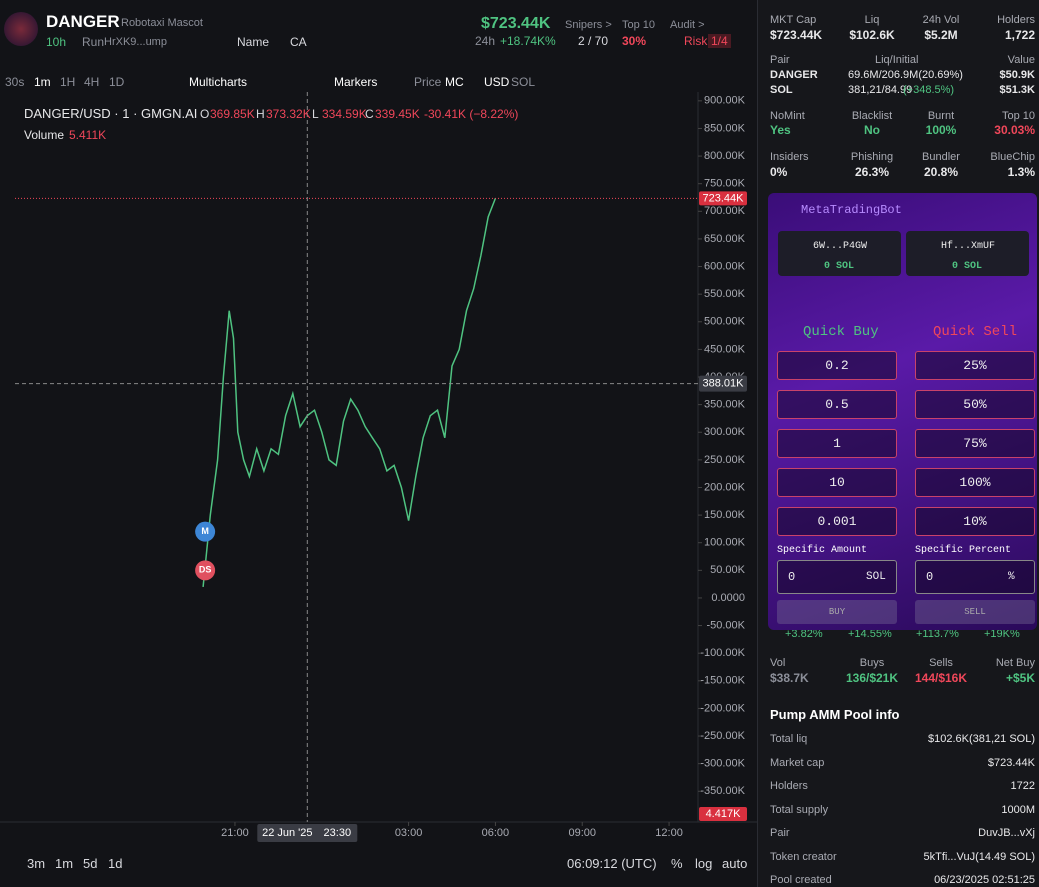  What do you see at coordinates (725, 239) in the screenshot?
I see `y-tick-label: 650.00K` at bounding box center [725, 239].